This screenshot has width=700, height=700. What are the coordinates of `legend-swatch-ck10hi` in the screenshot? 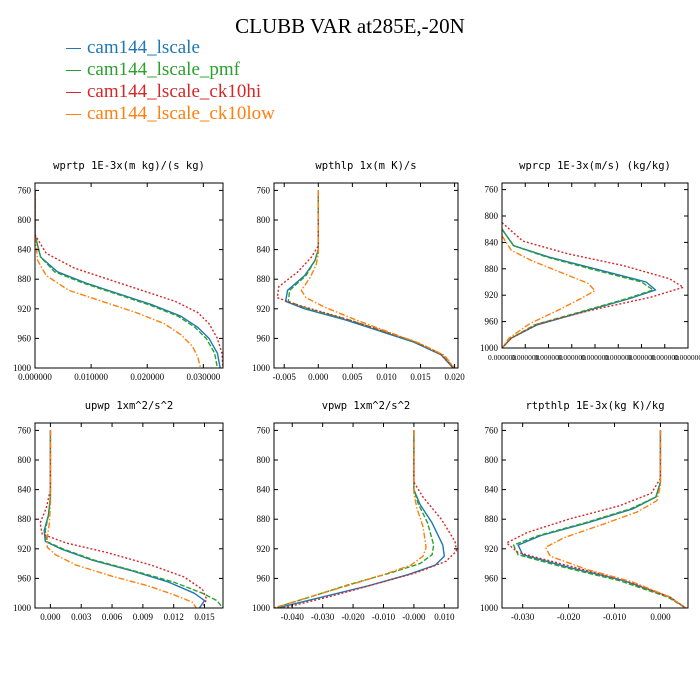 It's located at (73, 92).